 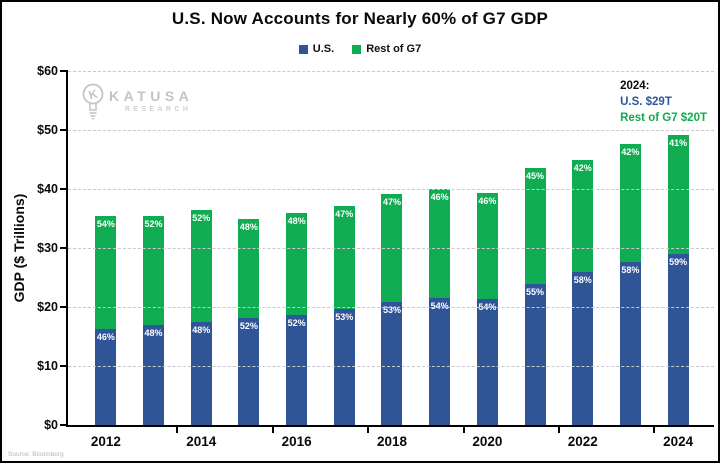 I want to click on legend-item-us: U.S., so click(x=316, y=49).